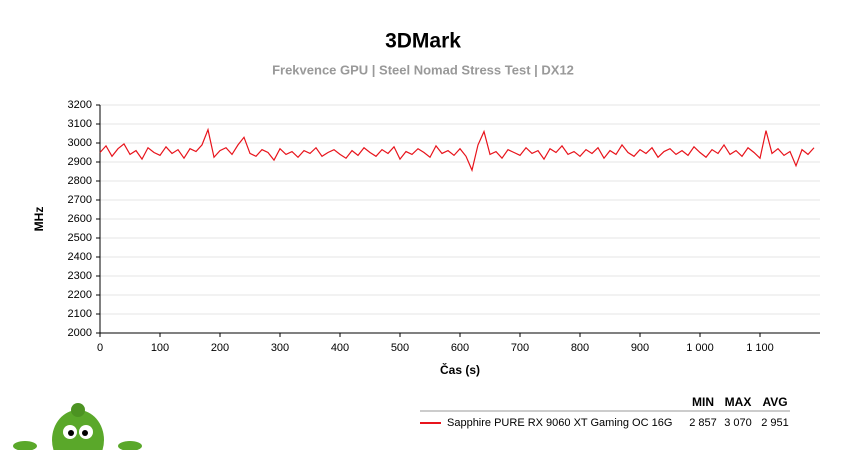 Image resolution: width=846 pixels, height=450 pixels. What do you see at coordinates (80, 143) in the screenshot?
I see `y-tick-label: 3000` at bounding box center [80, 143].